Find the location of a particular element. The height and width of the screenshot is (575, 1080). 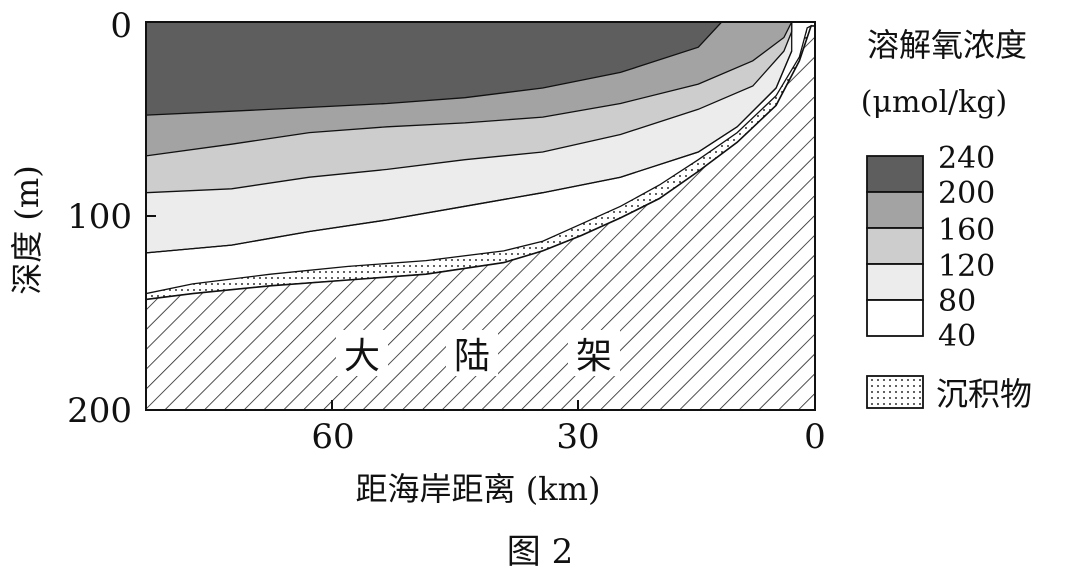

legend-value-240: 240 is located at coordinates (966, 158).